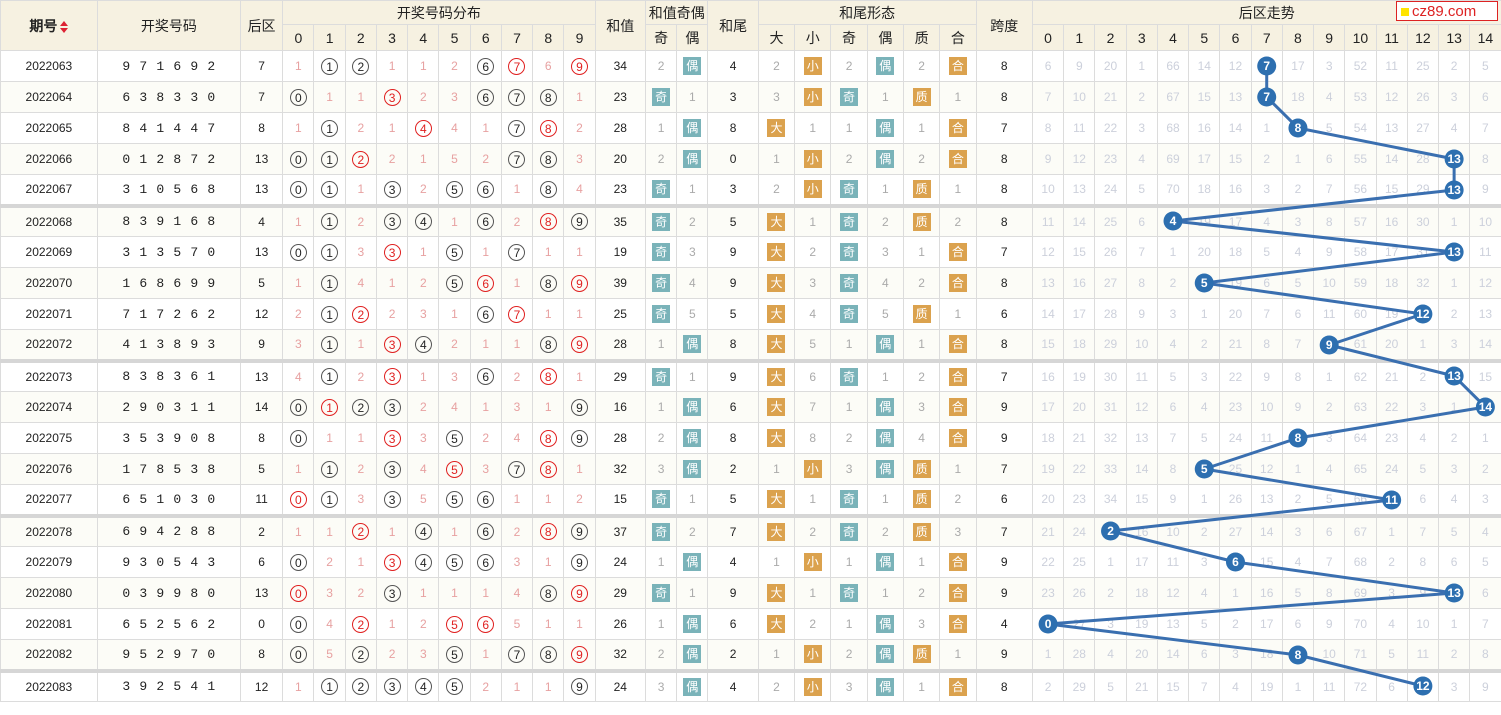 This screenshot has height=715, width=1501. Describe the element at coordinates (1298, 501) in the screenshot. I see `trend-cell: 2` at that location.